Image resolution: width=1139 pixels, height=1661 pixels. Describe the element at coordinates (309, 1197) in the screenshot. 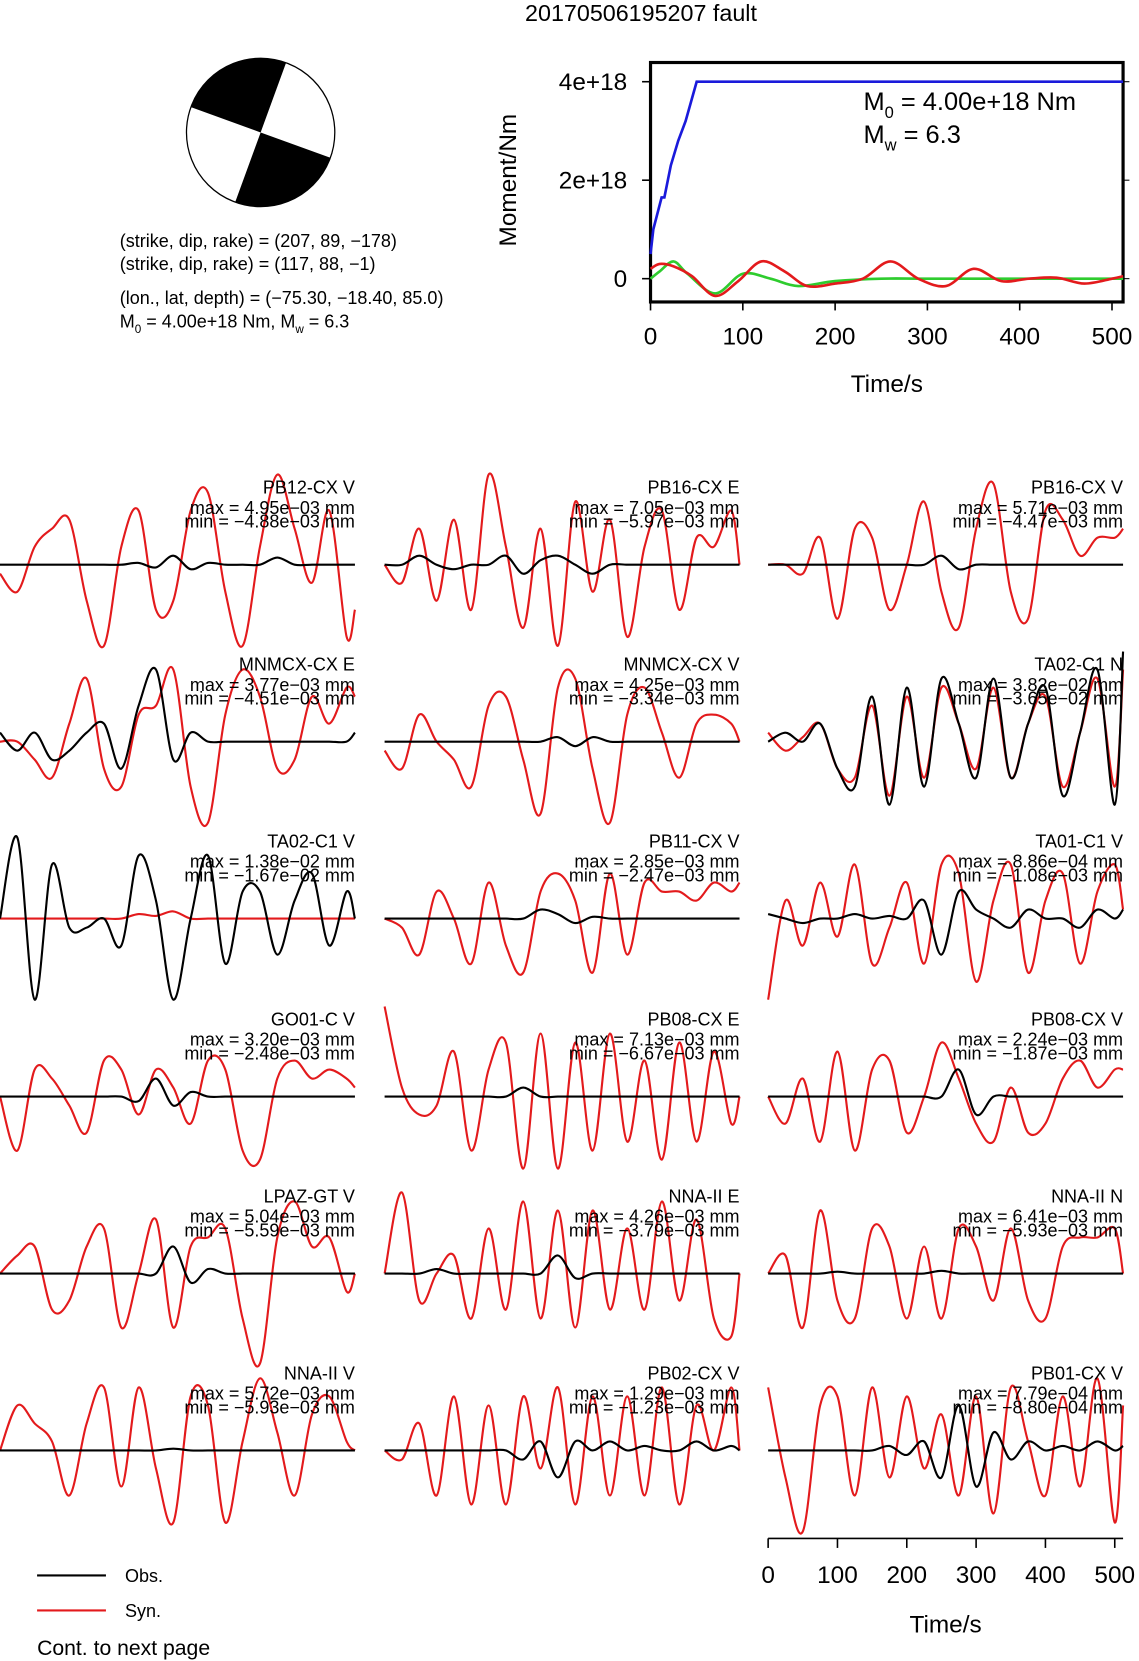

I see `station-label: LPAZ-GT V` at that location.